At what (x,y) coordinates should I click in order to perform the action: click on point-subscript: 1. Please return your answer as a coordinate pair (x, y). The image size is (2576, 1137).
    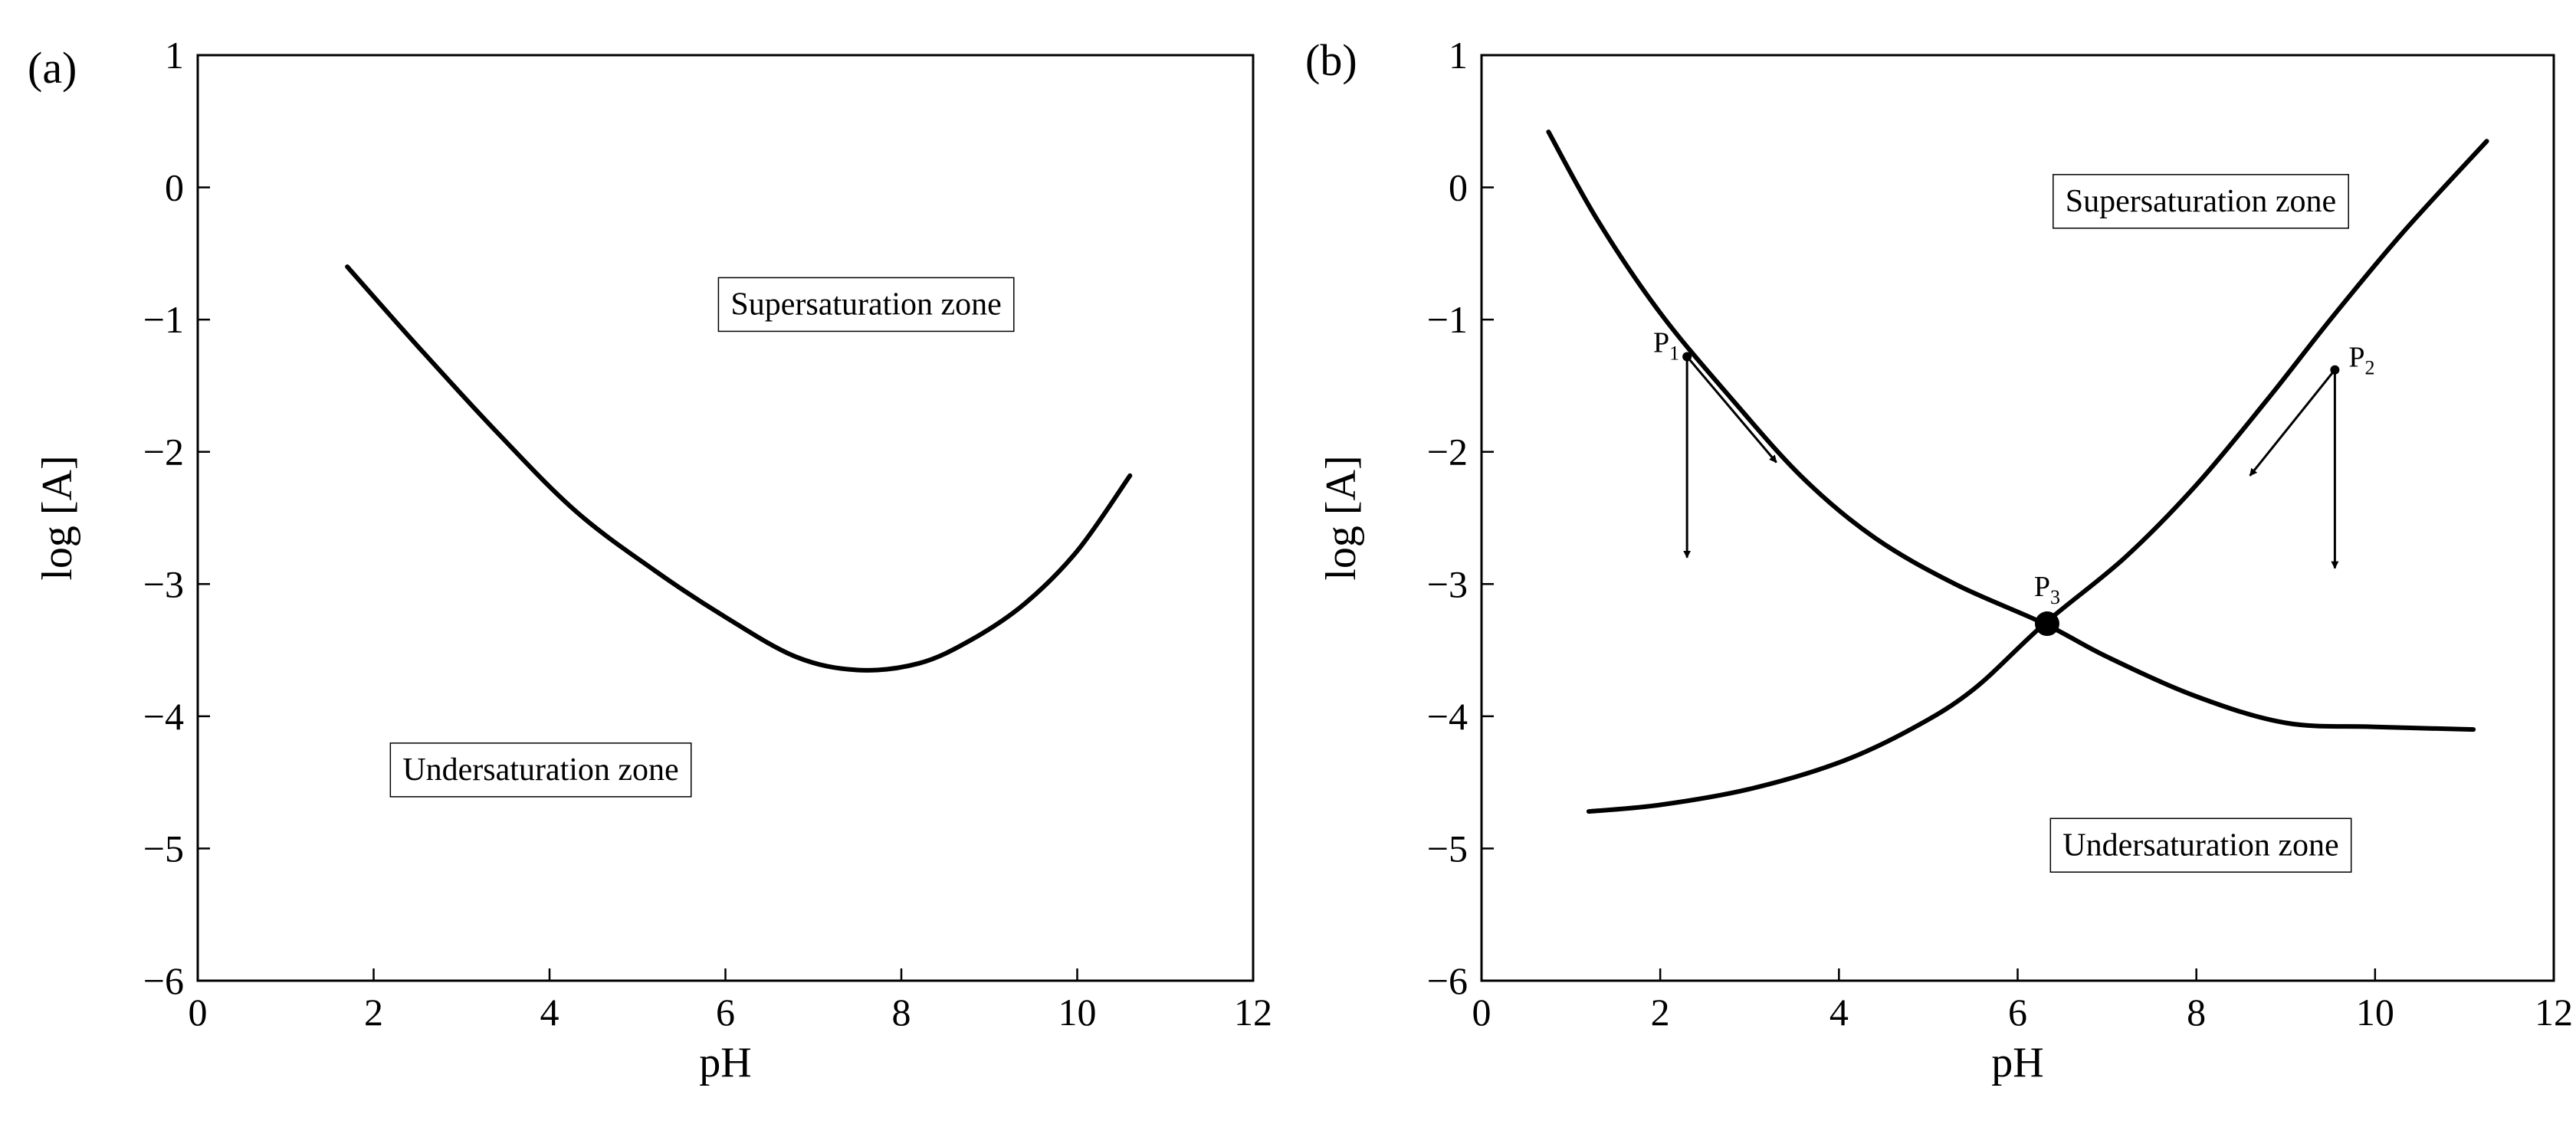
    Looking at the image, I should click on (1674, 353).